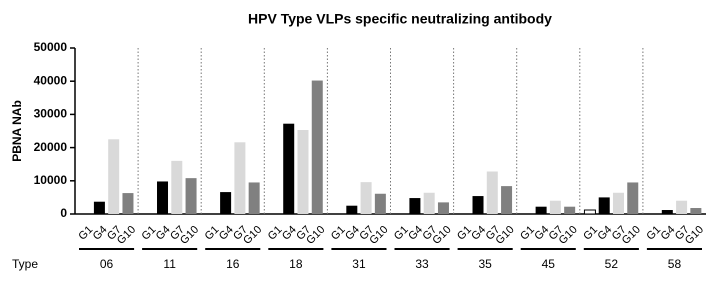 The height and width of the screenshot is (284, 720). Describe the element at coordinates (51, 47) in the screenshot. I see `y-tick-label: 50000` at that location.